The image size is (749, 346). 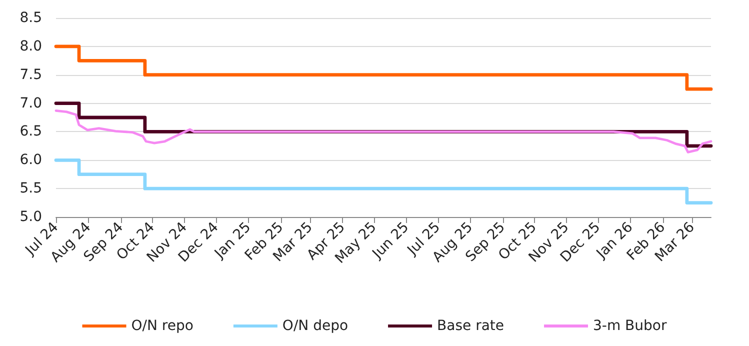 What do you see at coordinates (630, 326) in the screenshot?
I see `legend-label: 3-m Bubor` at bounding box center [630, 326].